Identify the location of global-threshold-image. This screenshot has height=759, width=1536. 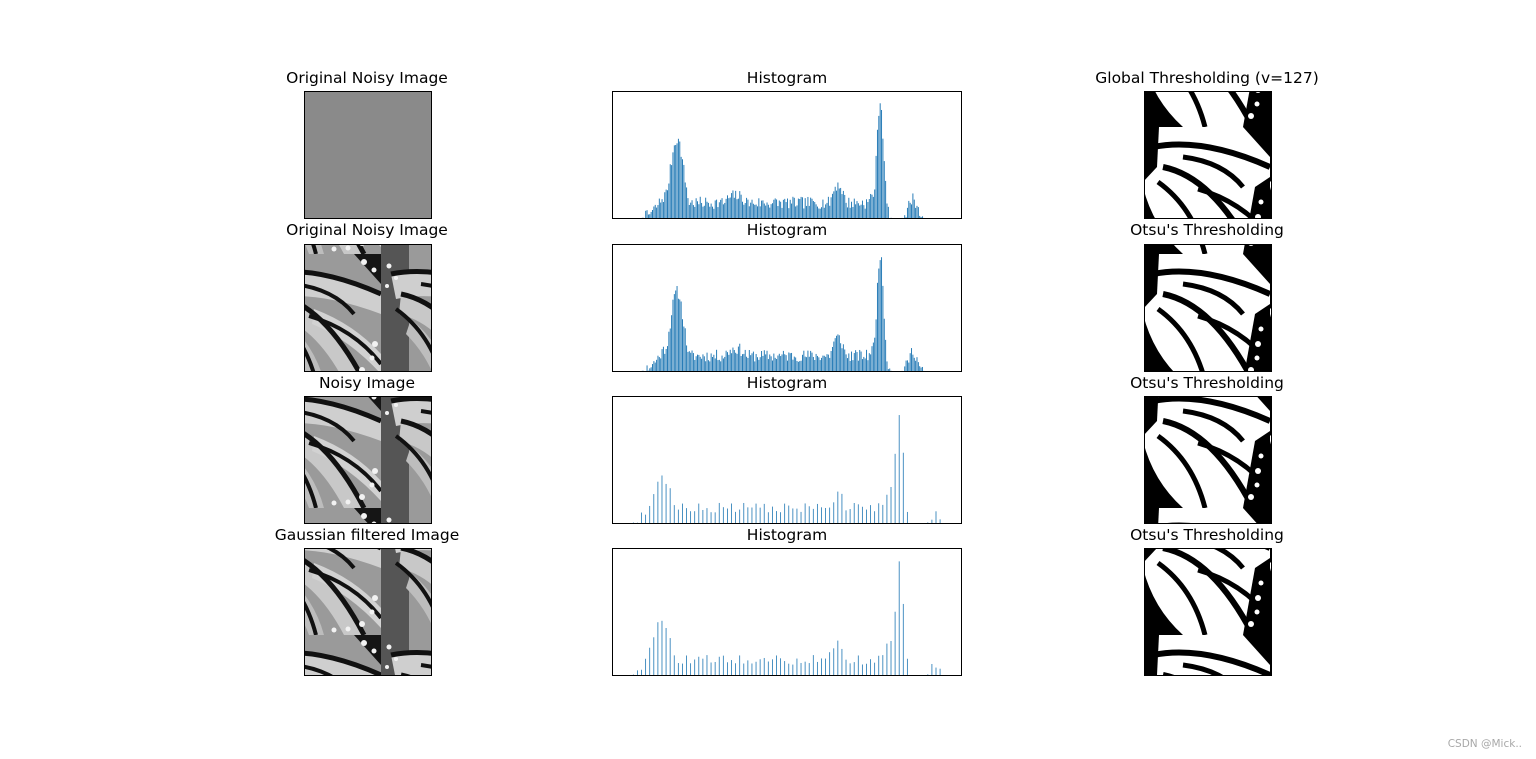
(1208, 155).